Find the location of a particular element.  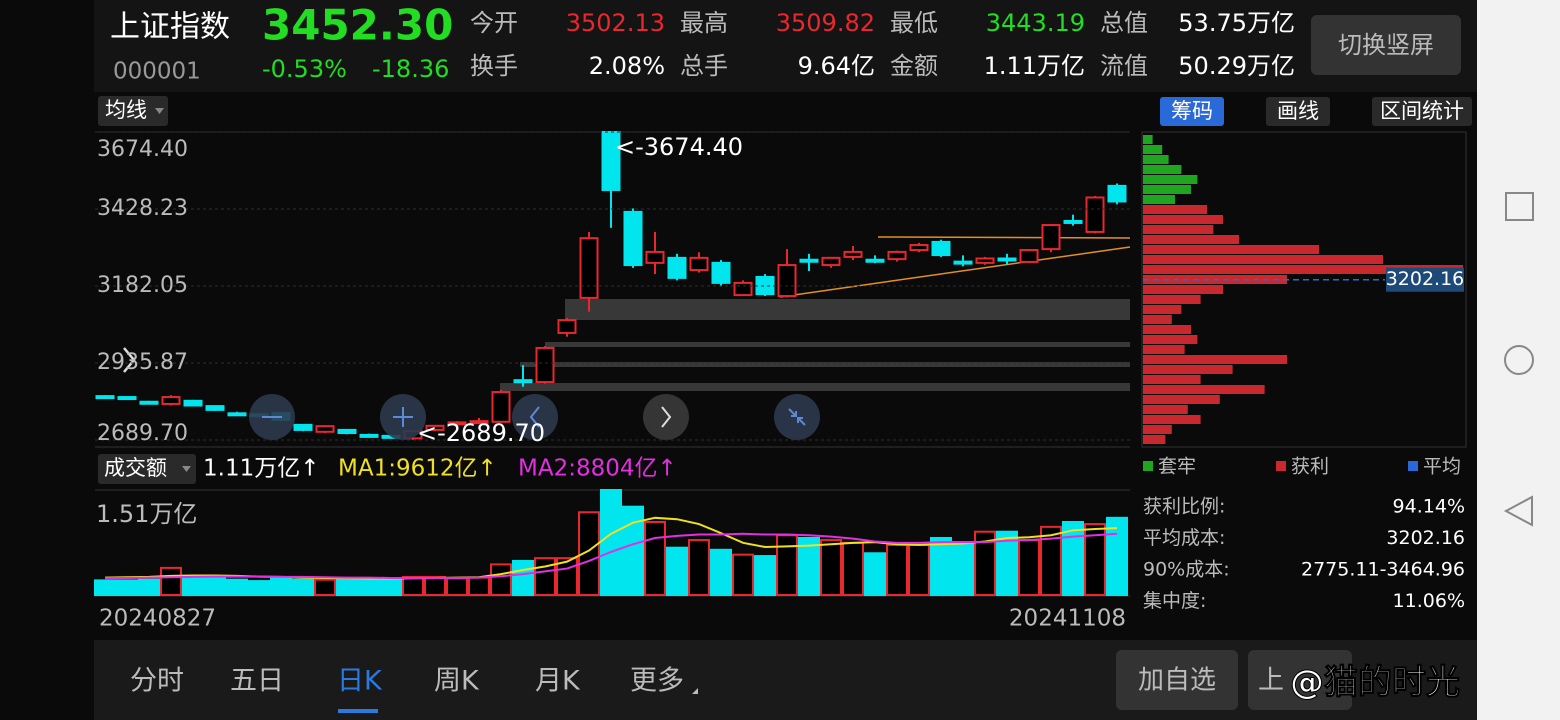

zones is located at coordinates (815, 345).